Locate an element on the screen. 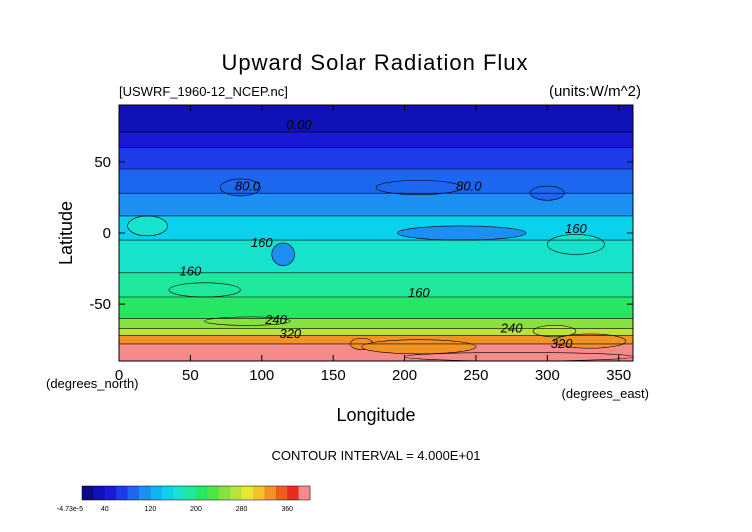 The image size is (752, 532). contour-interval-label: CONTOUR INTERVAL = 4.000E+01 is located at coordinates (375, 455).